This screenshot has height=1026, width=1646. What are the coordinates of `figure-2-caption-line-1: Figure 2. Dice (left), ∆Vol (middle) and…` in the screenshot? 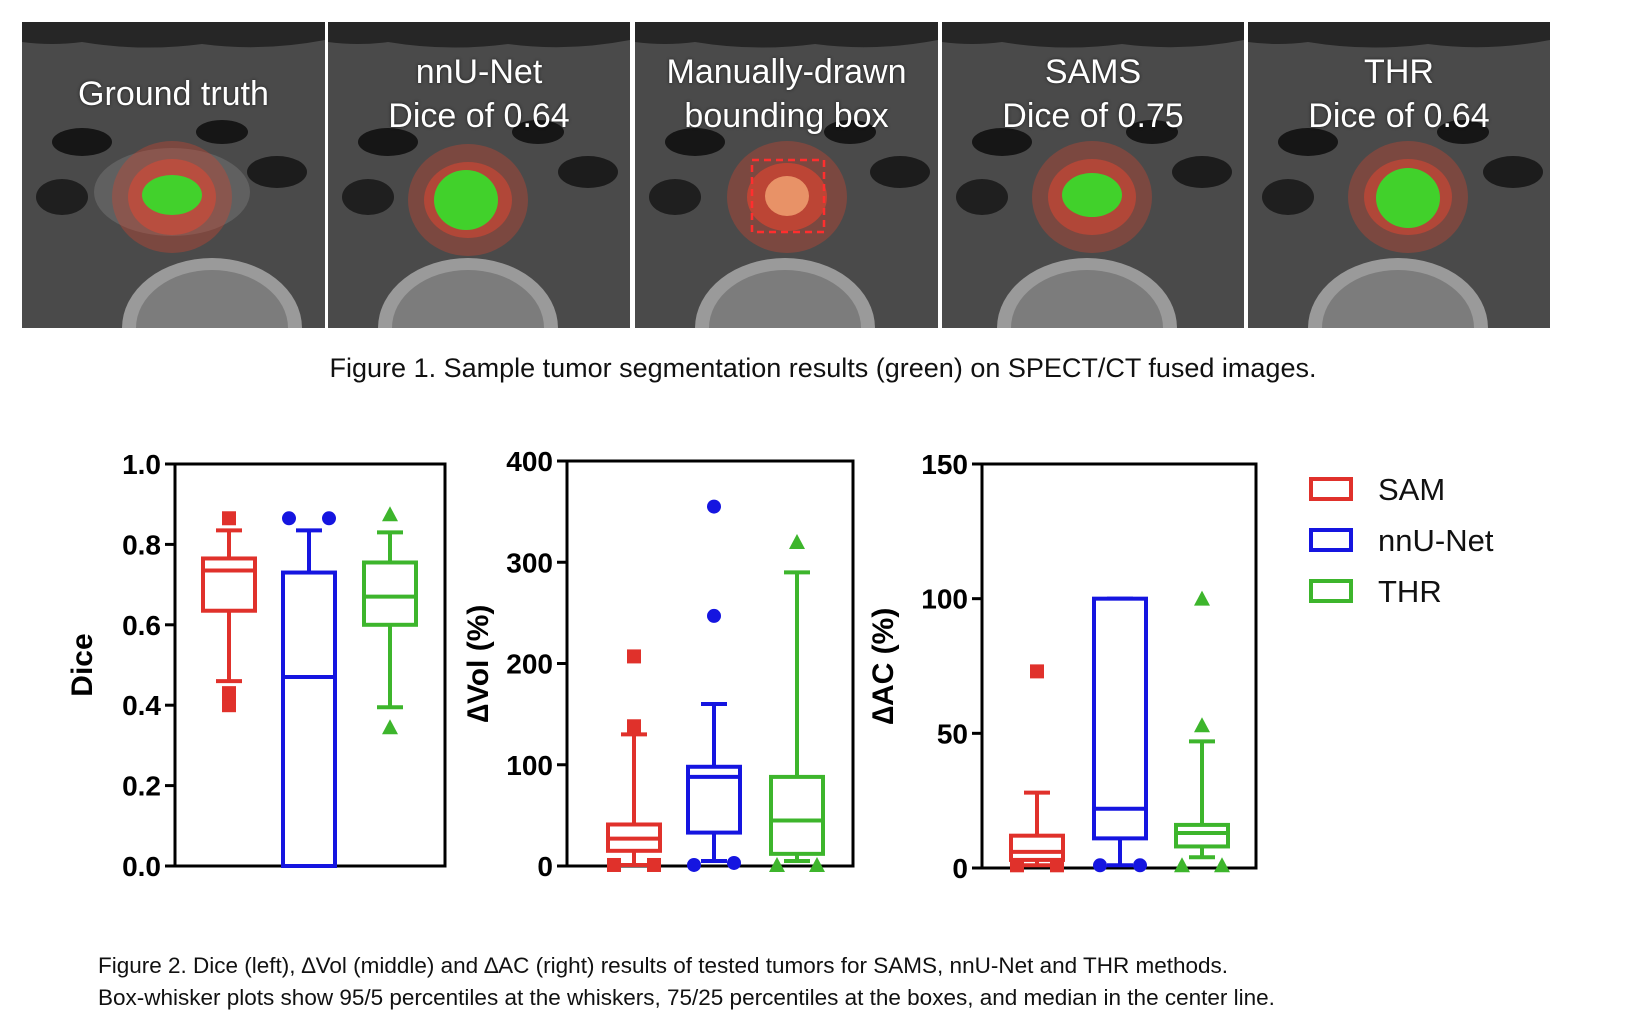 It's located at (663, 965).